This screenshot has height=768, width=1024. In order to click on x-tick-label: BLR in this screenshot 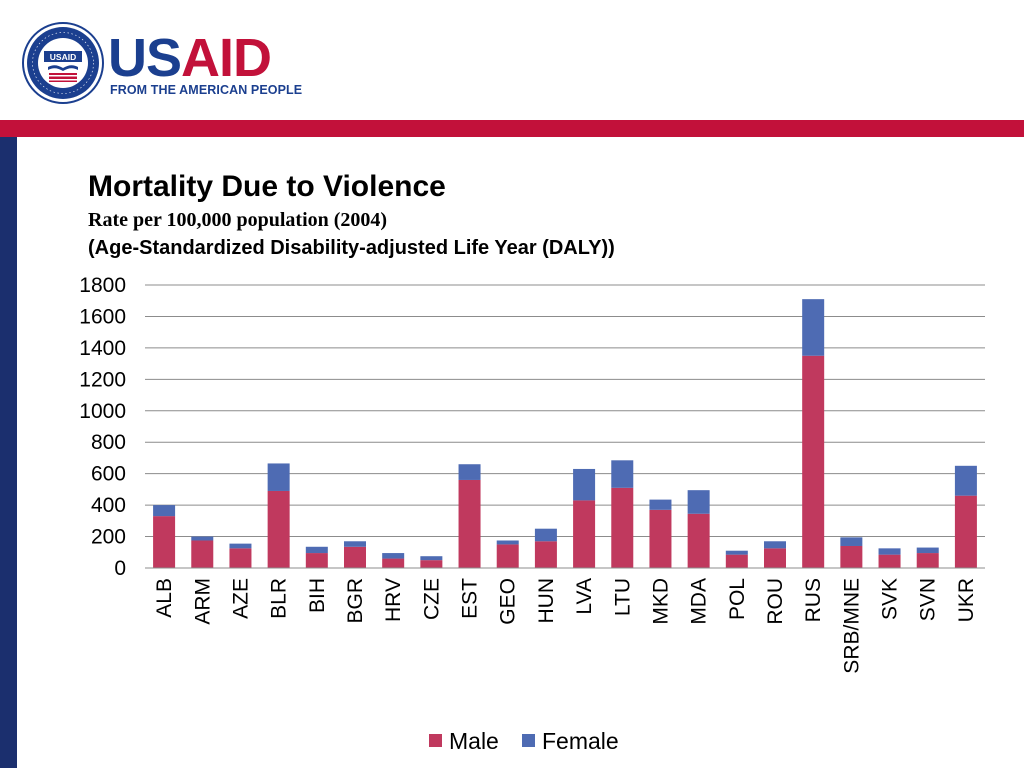, I will do `click(279, 598)`.